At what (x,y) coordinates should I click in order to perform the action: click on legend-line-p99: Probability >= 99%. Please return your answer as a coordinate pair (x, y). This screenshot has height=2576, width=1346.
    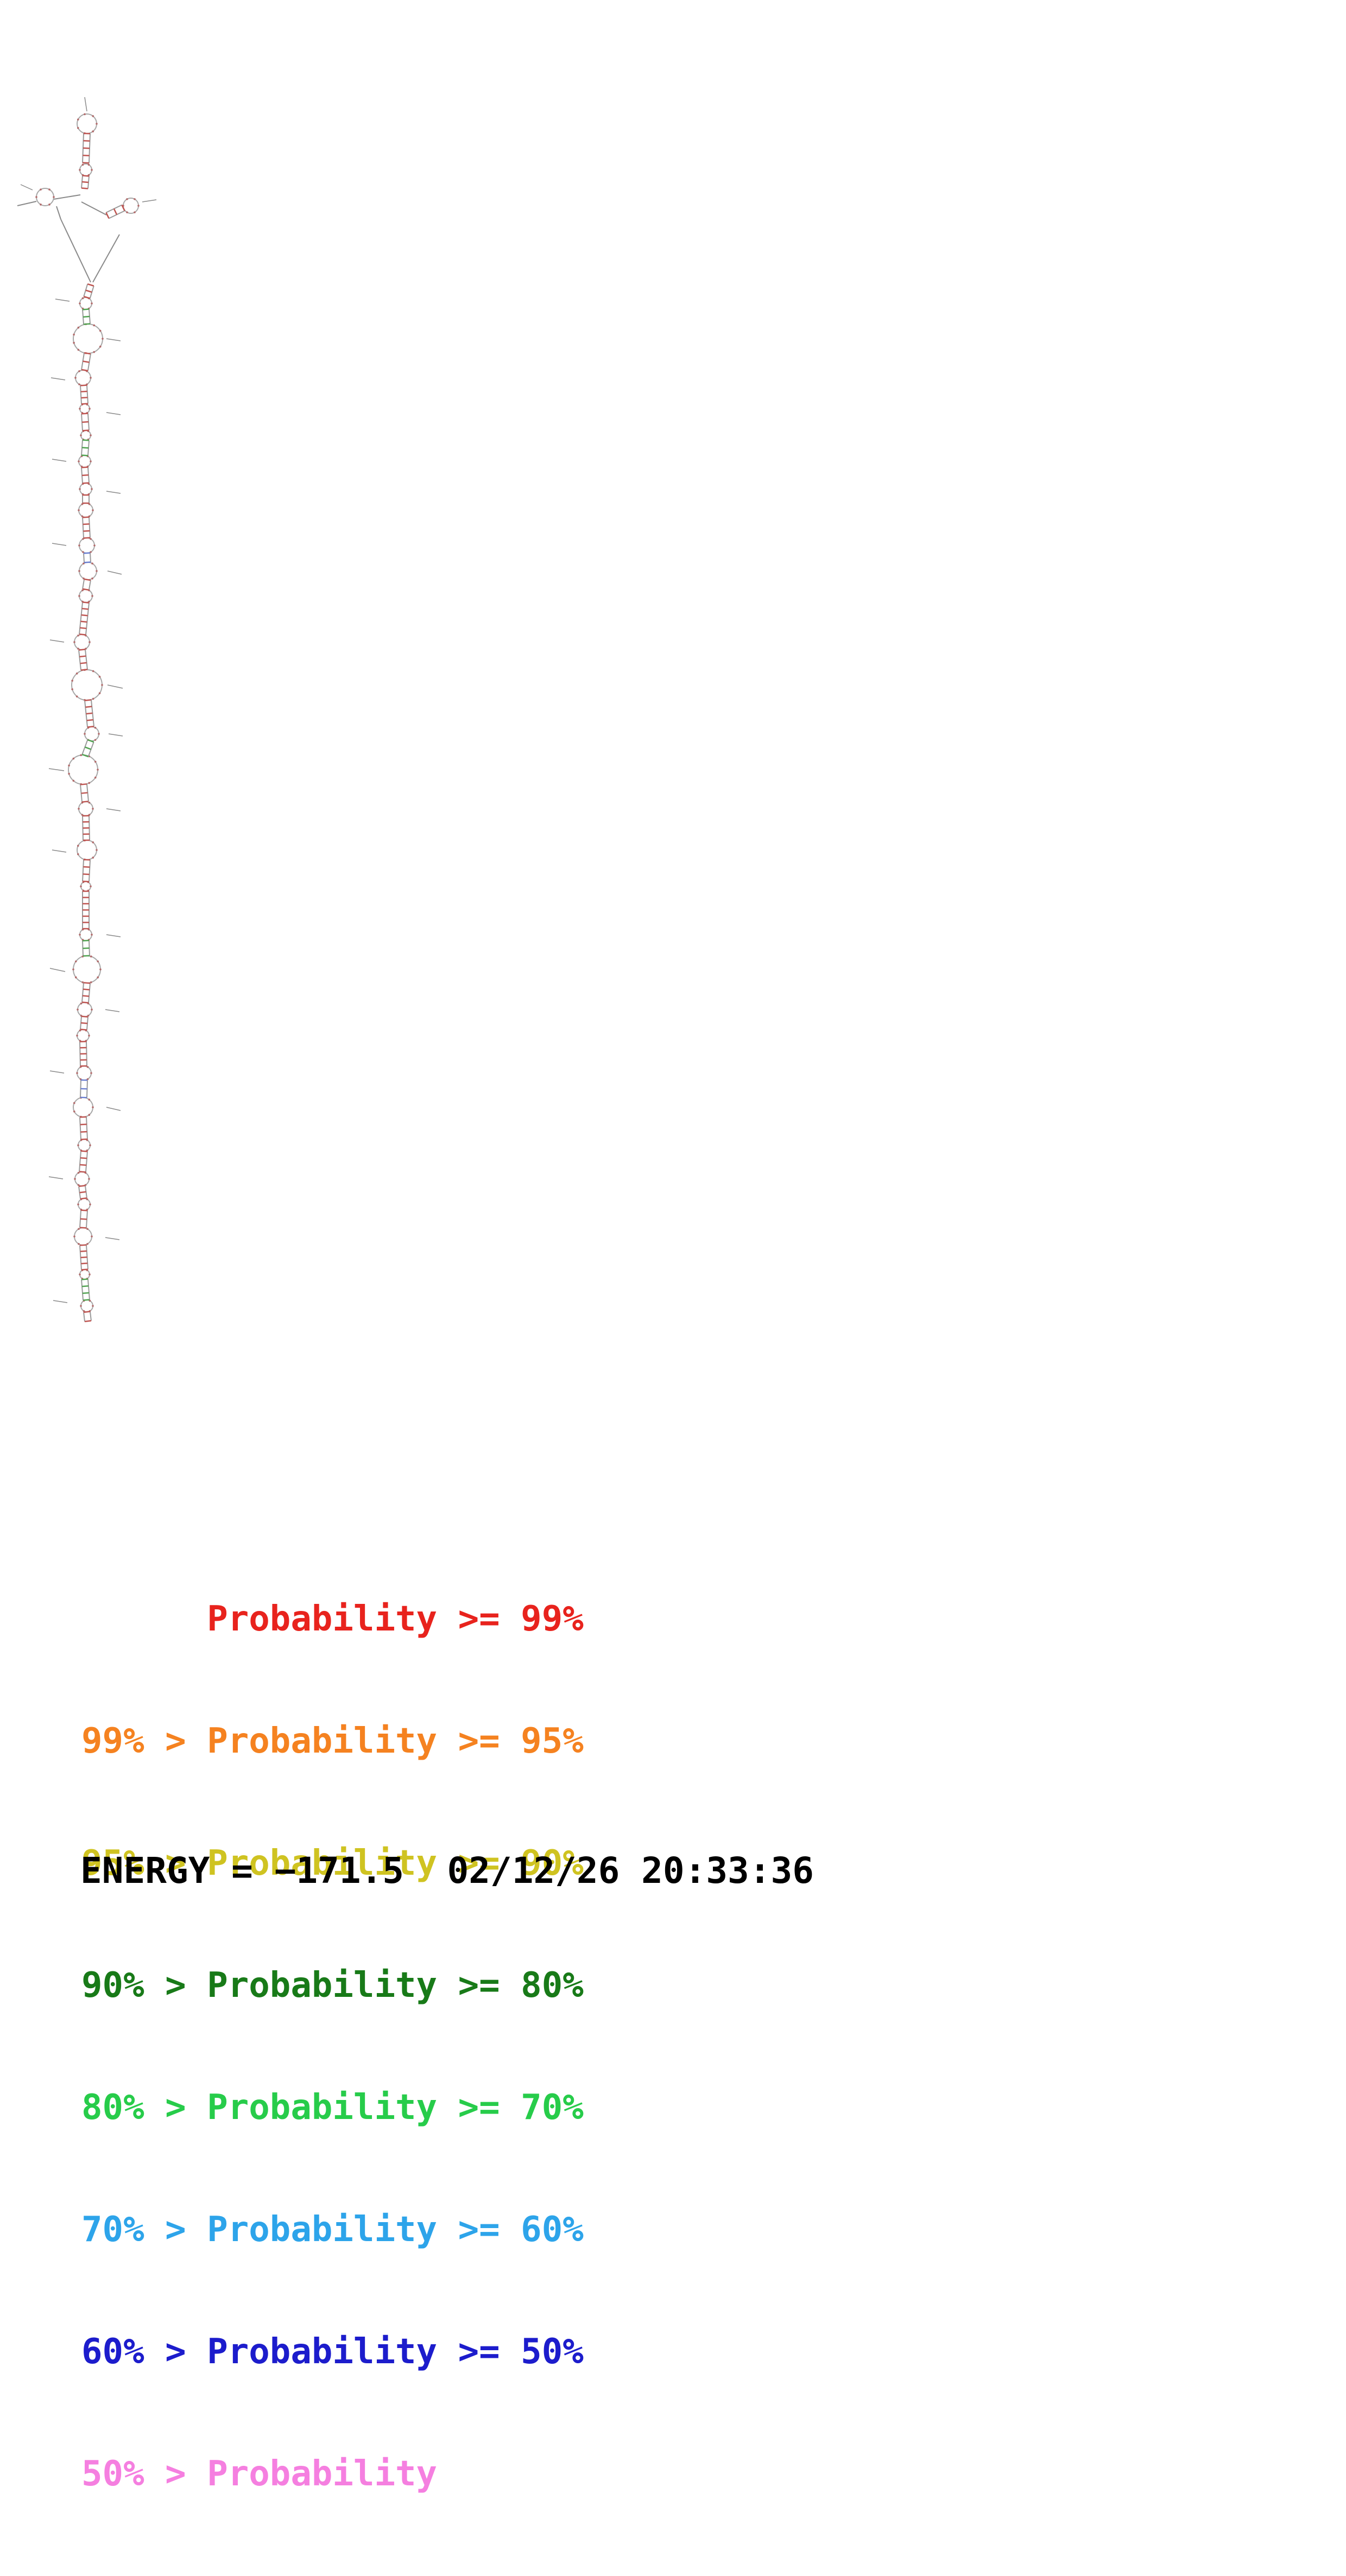
    Looking at the image, I should click on (332, 1619).